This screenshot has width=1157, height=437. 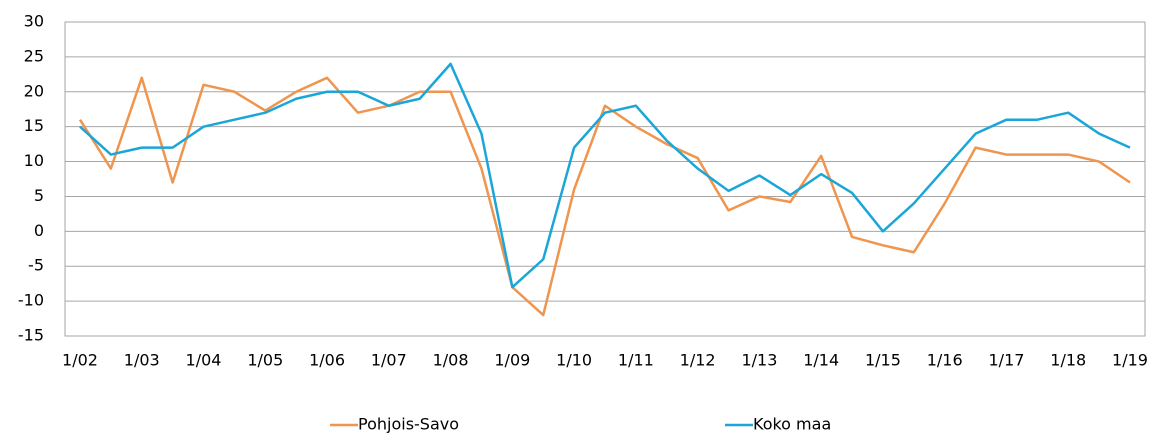 I want to click on x-tick-label: 1/13, so click(x=759, y=360).